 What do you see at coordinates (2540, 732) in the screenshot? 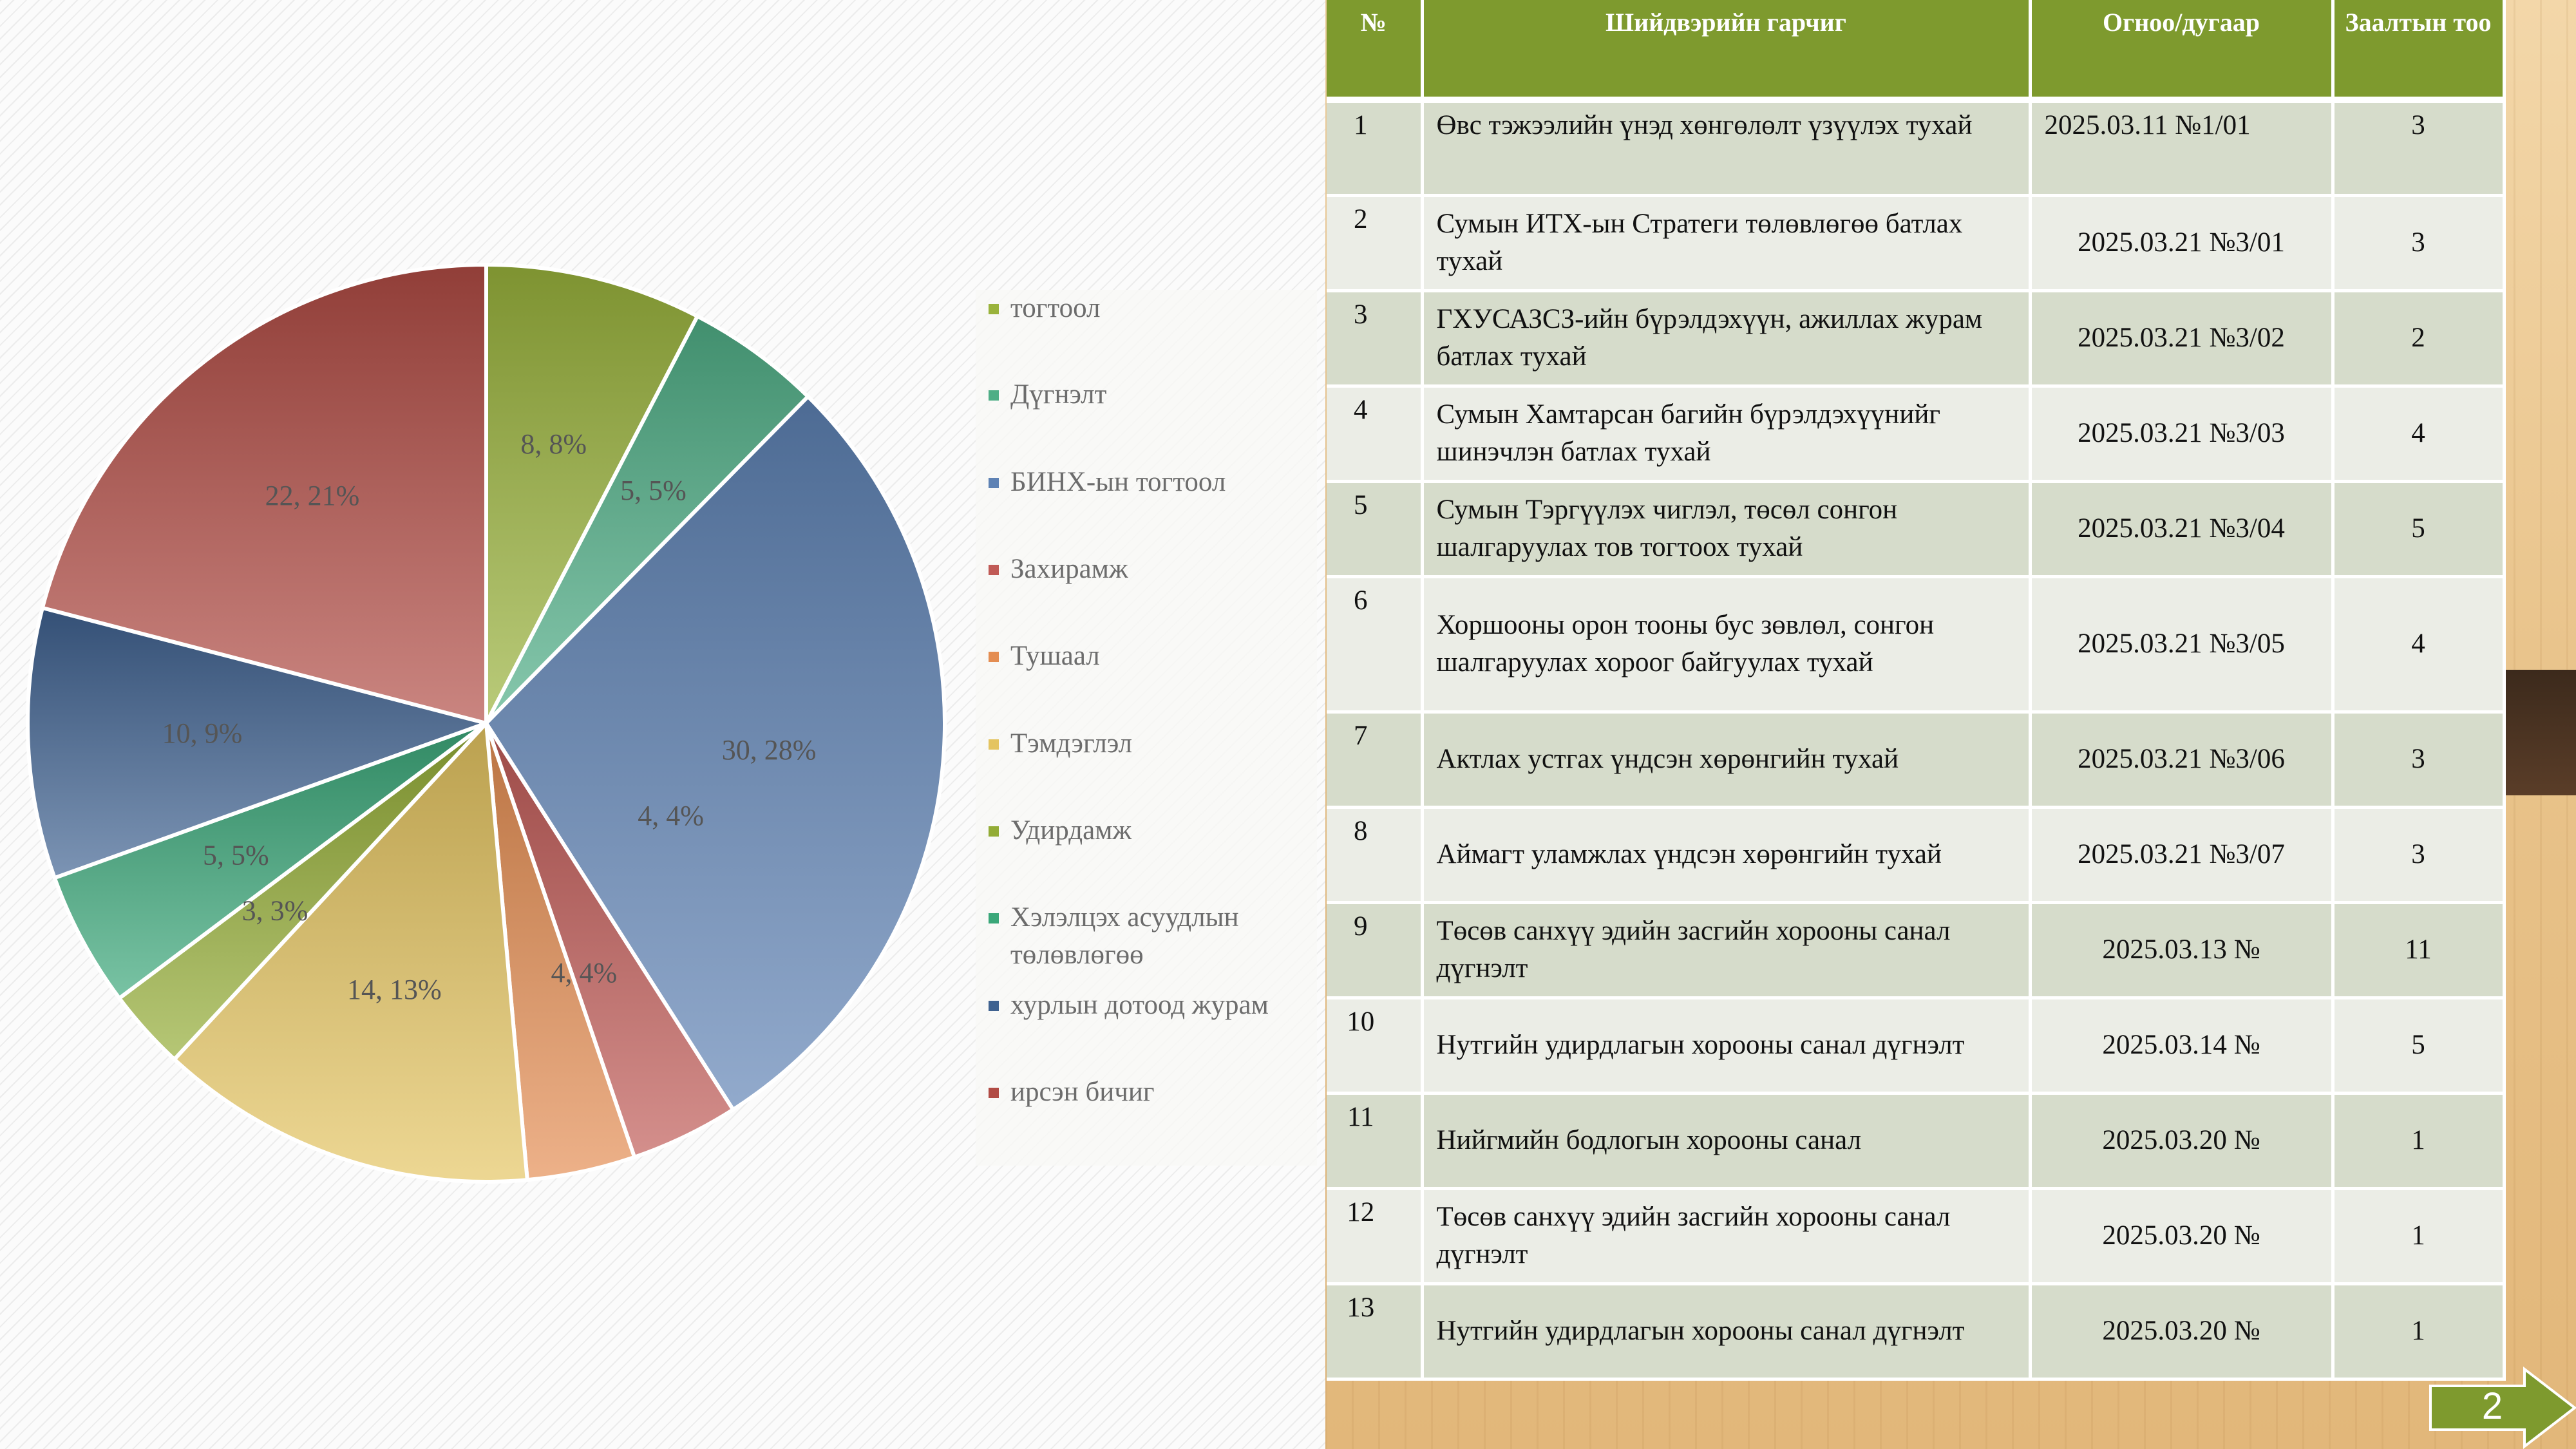
I see `decorative-stripe` at bounding box center [2540, 732].